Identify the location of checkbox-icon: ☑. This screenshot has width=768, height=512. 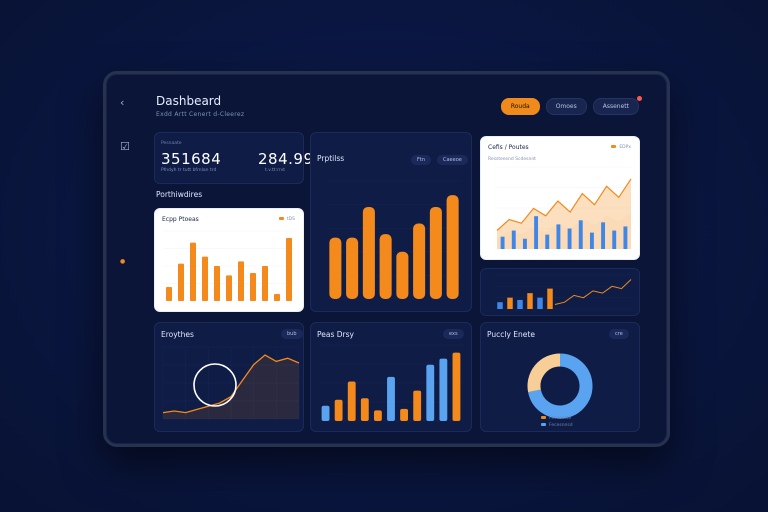
(125, 146).